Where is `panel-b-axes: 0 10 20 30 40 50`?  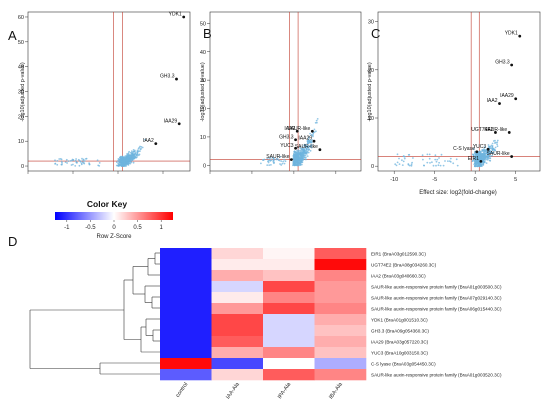 panel-b-axes: 0 10 20 30 40 50 is located at coordinates (281, 92).